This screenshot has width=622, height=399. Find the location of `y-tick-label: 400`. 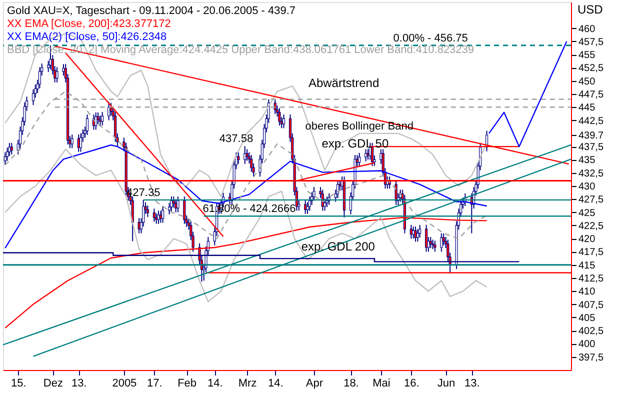

y-tick-label: 400 is located at coordinates (587, 344).